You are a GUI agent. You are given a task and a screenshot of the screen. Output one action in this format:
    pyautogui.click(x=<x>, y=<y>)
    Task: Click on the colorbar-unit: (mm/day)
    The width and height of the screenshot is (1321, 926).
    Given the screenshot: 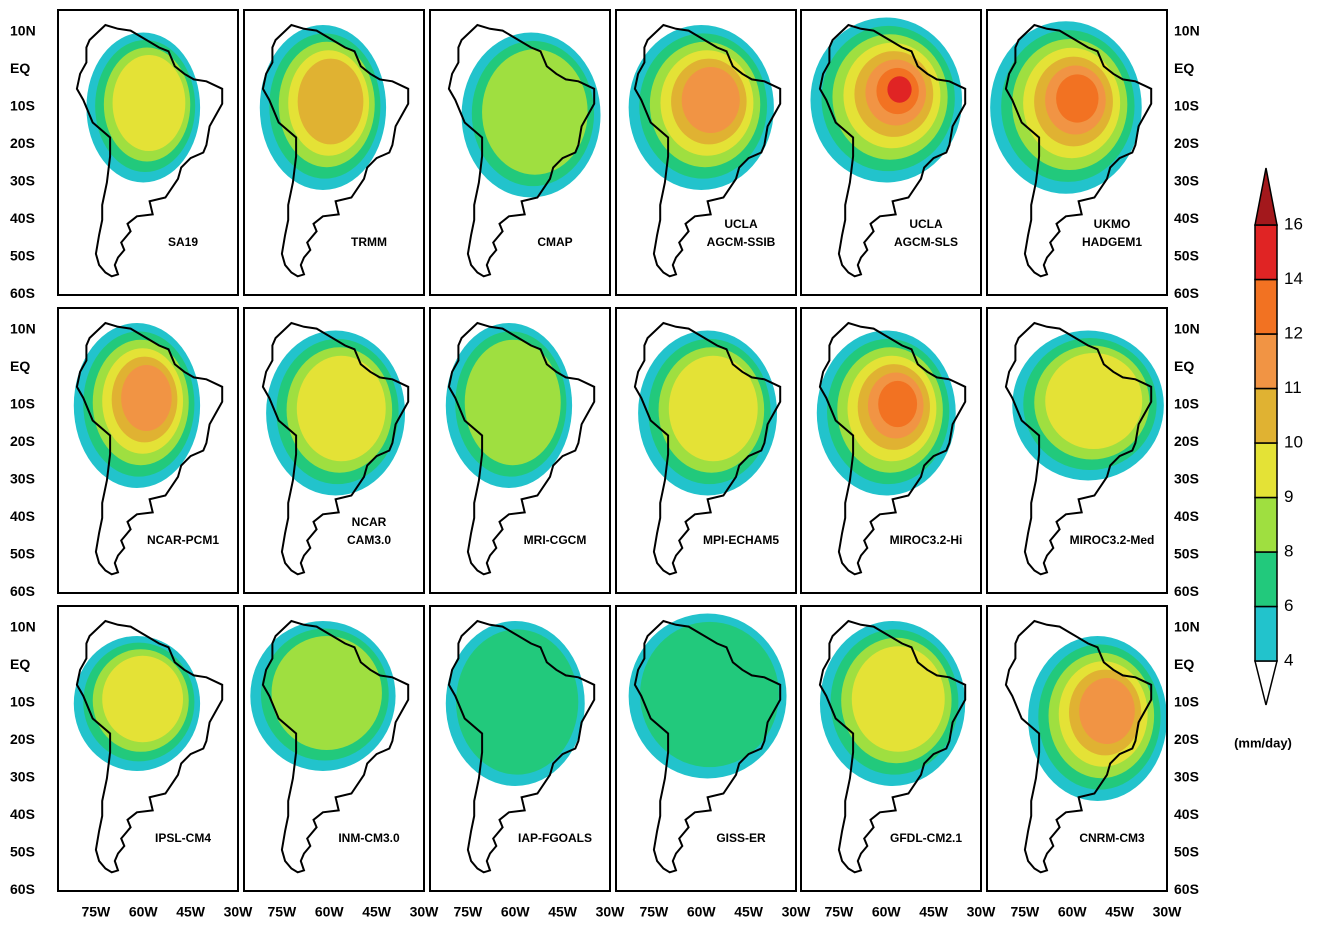 What is the action you would take?
    pyautogui.click(x=1263, y=742)
    